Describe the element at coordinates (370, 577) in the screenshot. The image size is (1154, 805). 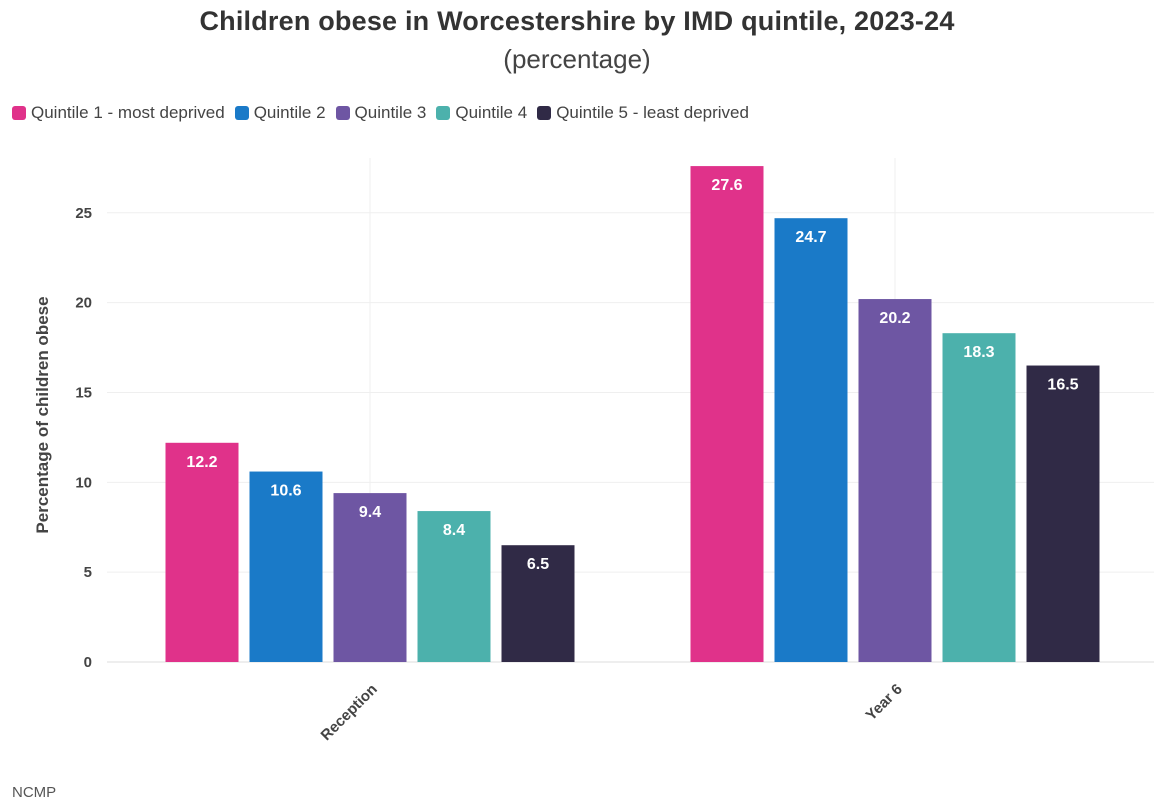
I see `bar-reception-q3` at that location.